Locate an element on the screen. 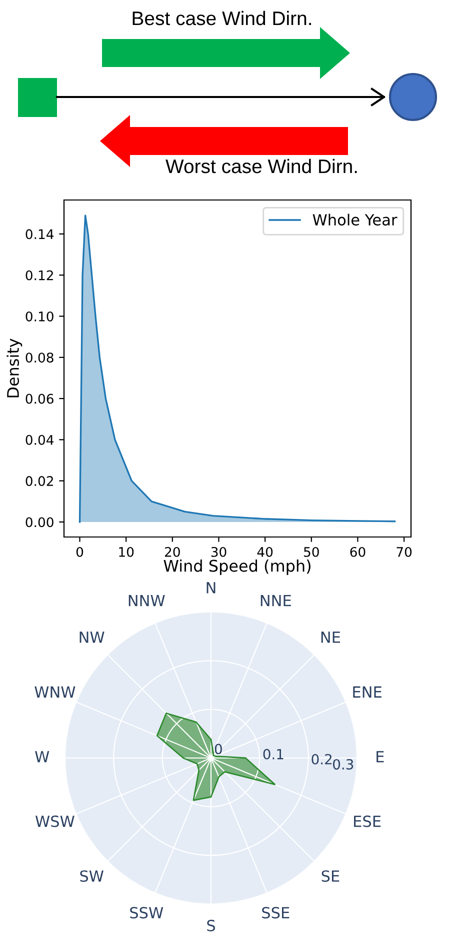  x-tick-label: 60 is located at coordinates (358, 551).